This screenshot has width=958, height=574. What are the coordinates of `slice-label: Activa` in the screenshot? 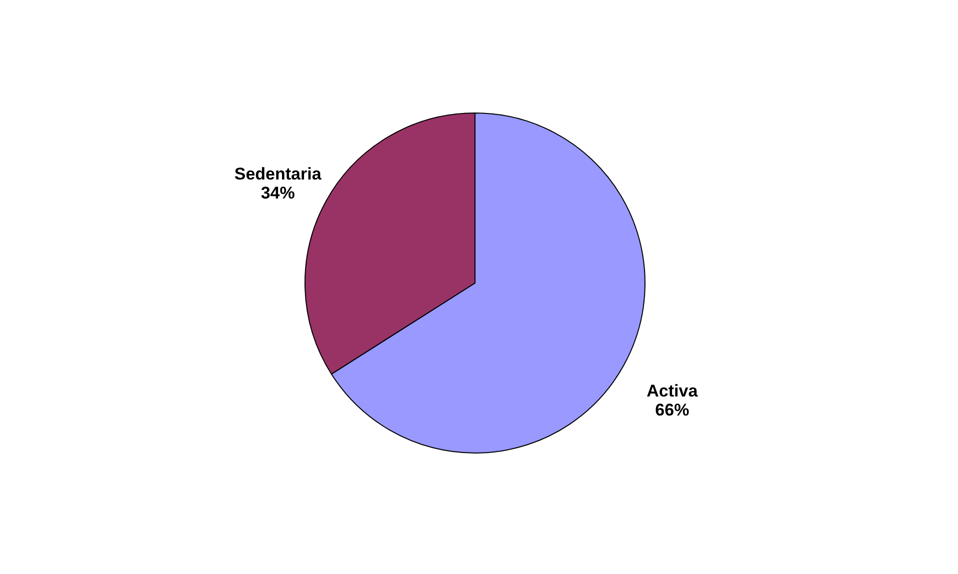 It's located at (672, 390).